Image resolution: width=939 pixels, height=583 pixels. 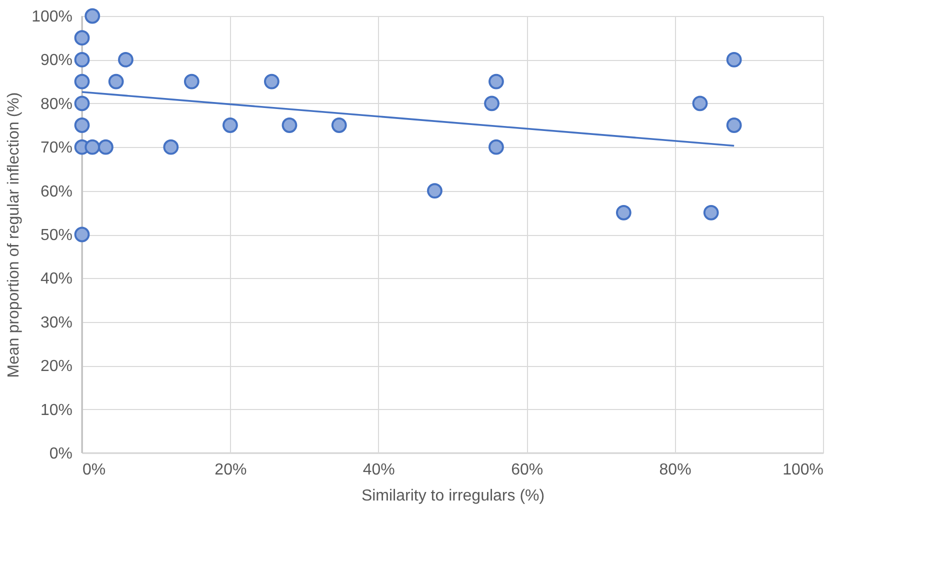 I want to click on x-axis-title: Similarity to irregulars (%), so click(x=453, y=496).